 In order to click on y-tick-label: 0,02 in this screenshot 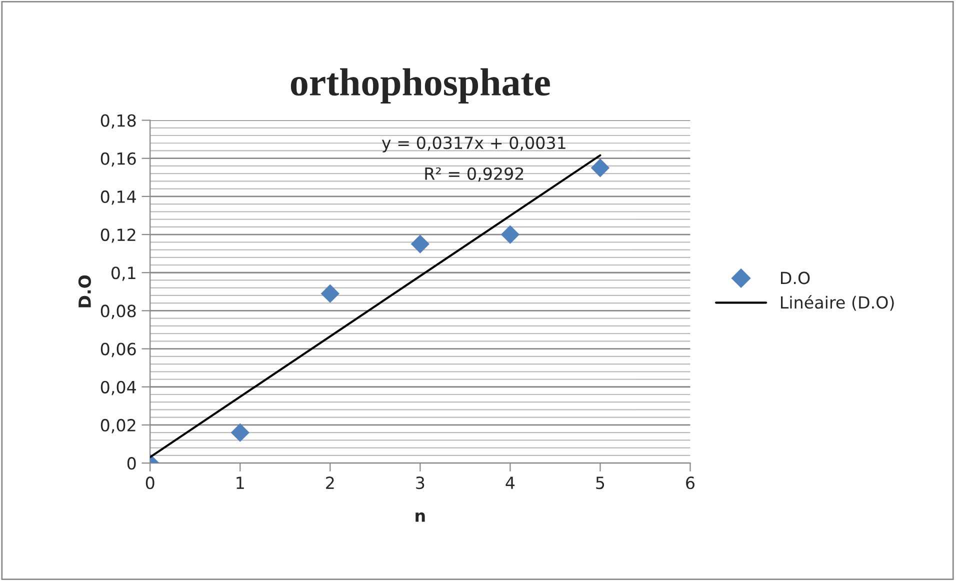, I will do `click(118, 426)`.